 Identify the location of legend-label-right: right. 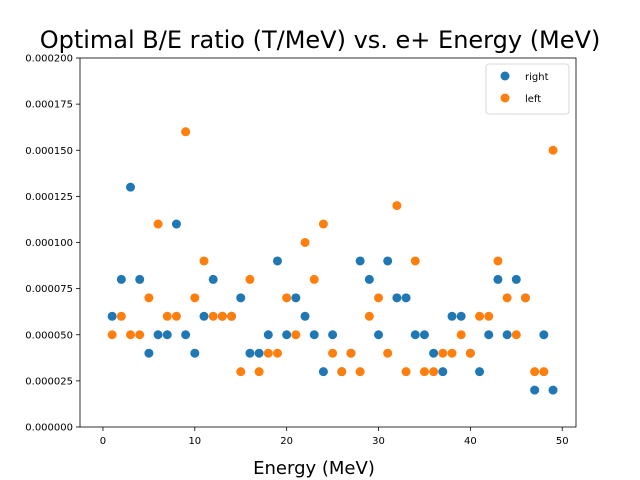
(537, 77).